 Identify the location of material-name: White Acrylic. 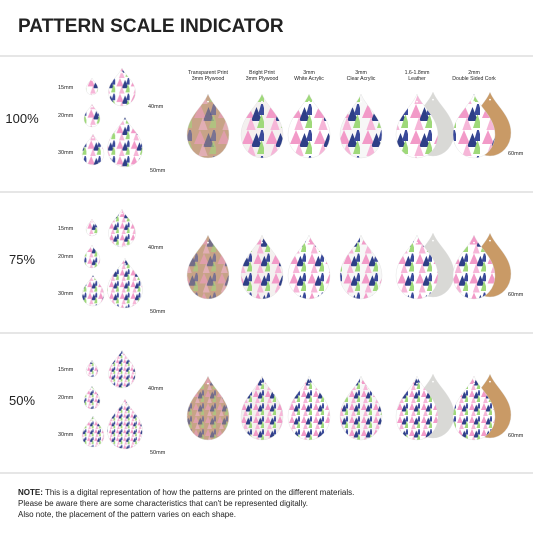
(309, 79).